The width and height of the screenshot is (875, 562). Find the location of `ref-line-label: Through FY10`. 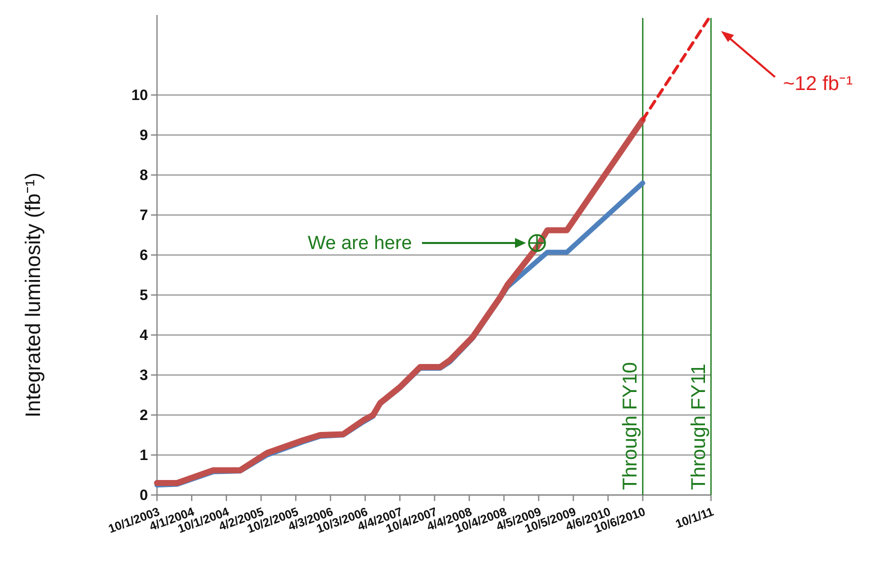

ref-line-label: Through FY10 is located at coordinates (631, 426).